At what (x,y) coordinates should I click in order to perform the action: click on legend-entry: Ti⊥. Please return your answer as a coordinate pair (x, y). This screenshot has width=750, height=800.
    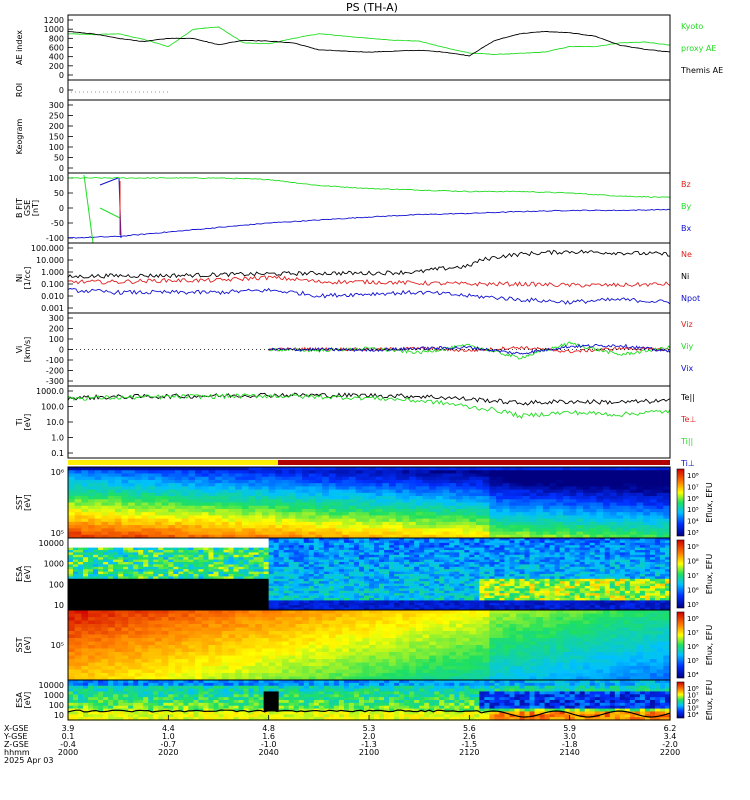
    Looking at the image, I should click on (687, 463).